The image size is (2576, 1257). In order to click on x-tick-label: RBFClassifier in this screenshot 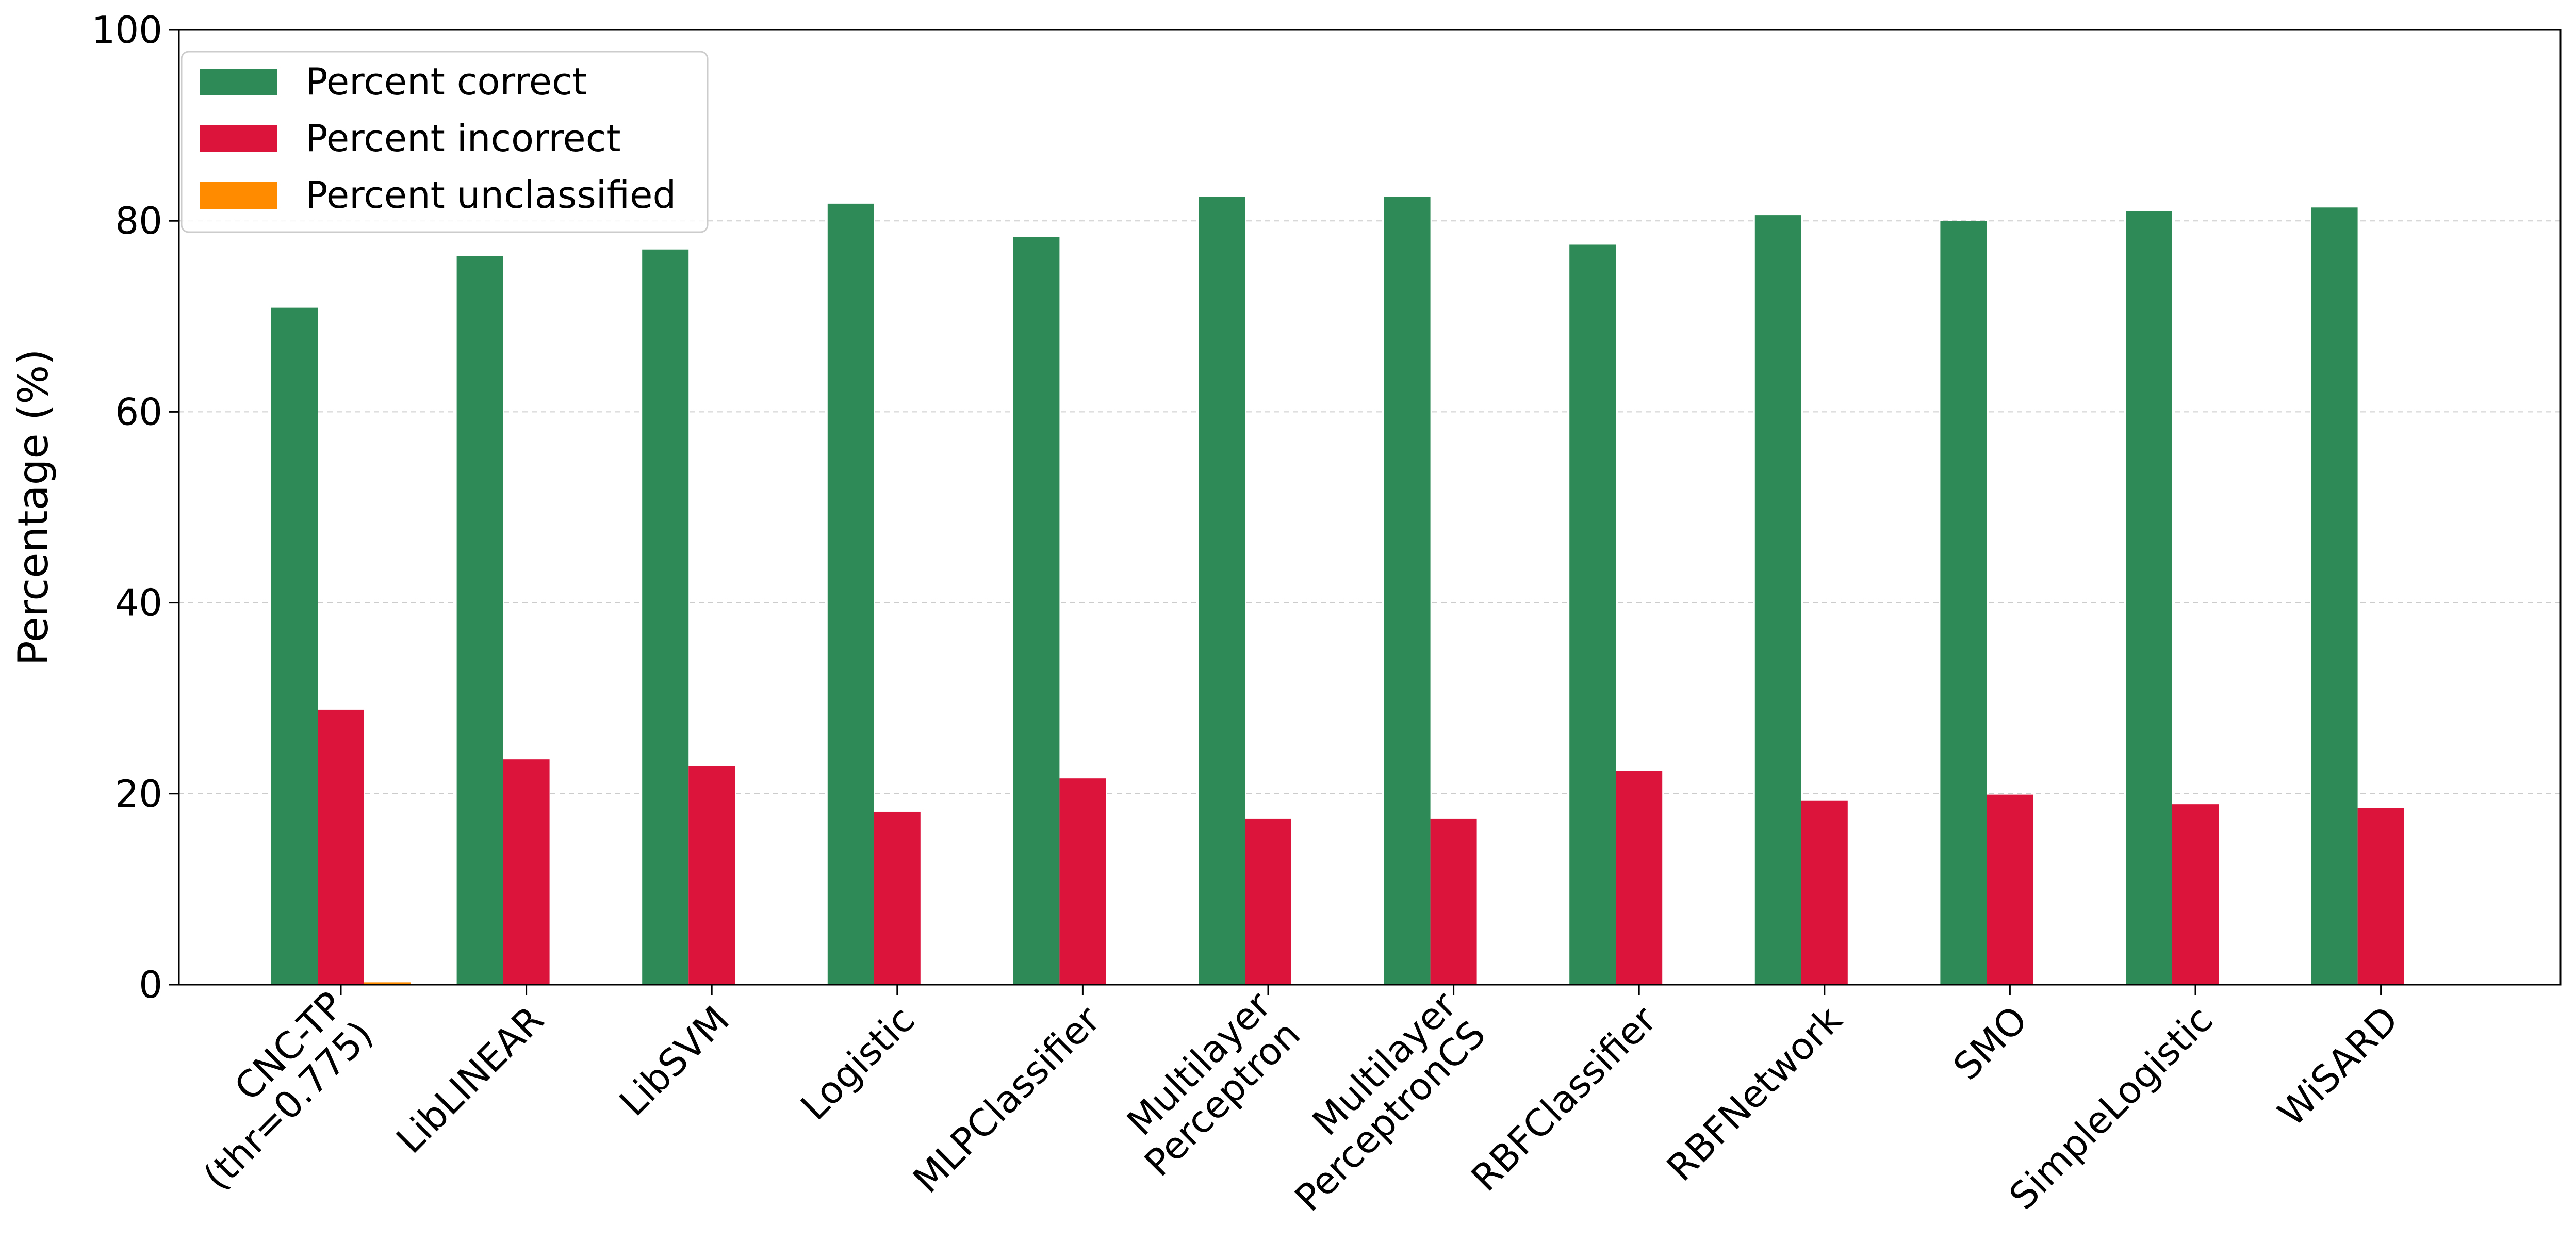, I will do `click(1564, 1099)`.